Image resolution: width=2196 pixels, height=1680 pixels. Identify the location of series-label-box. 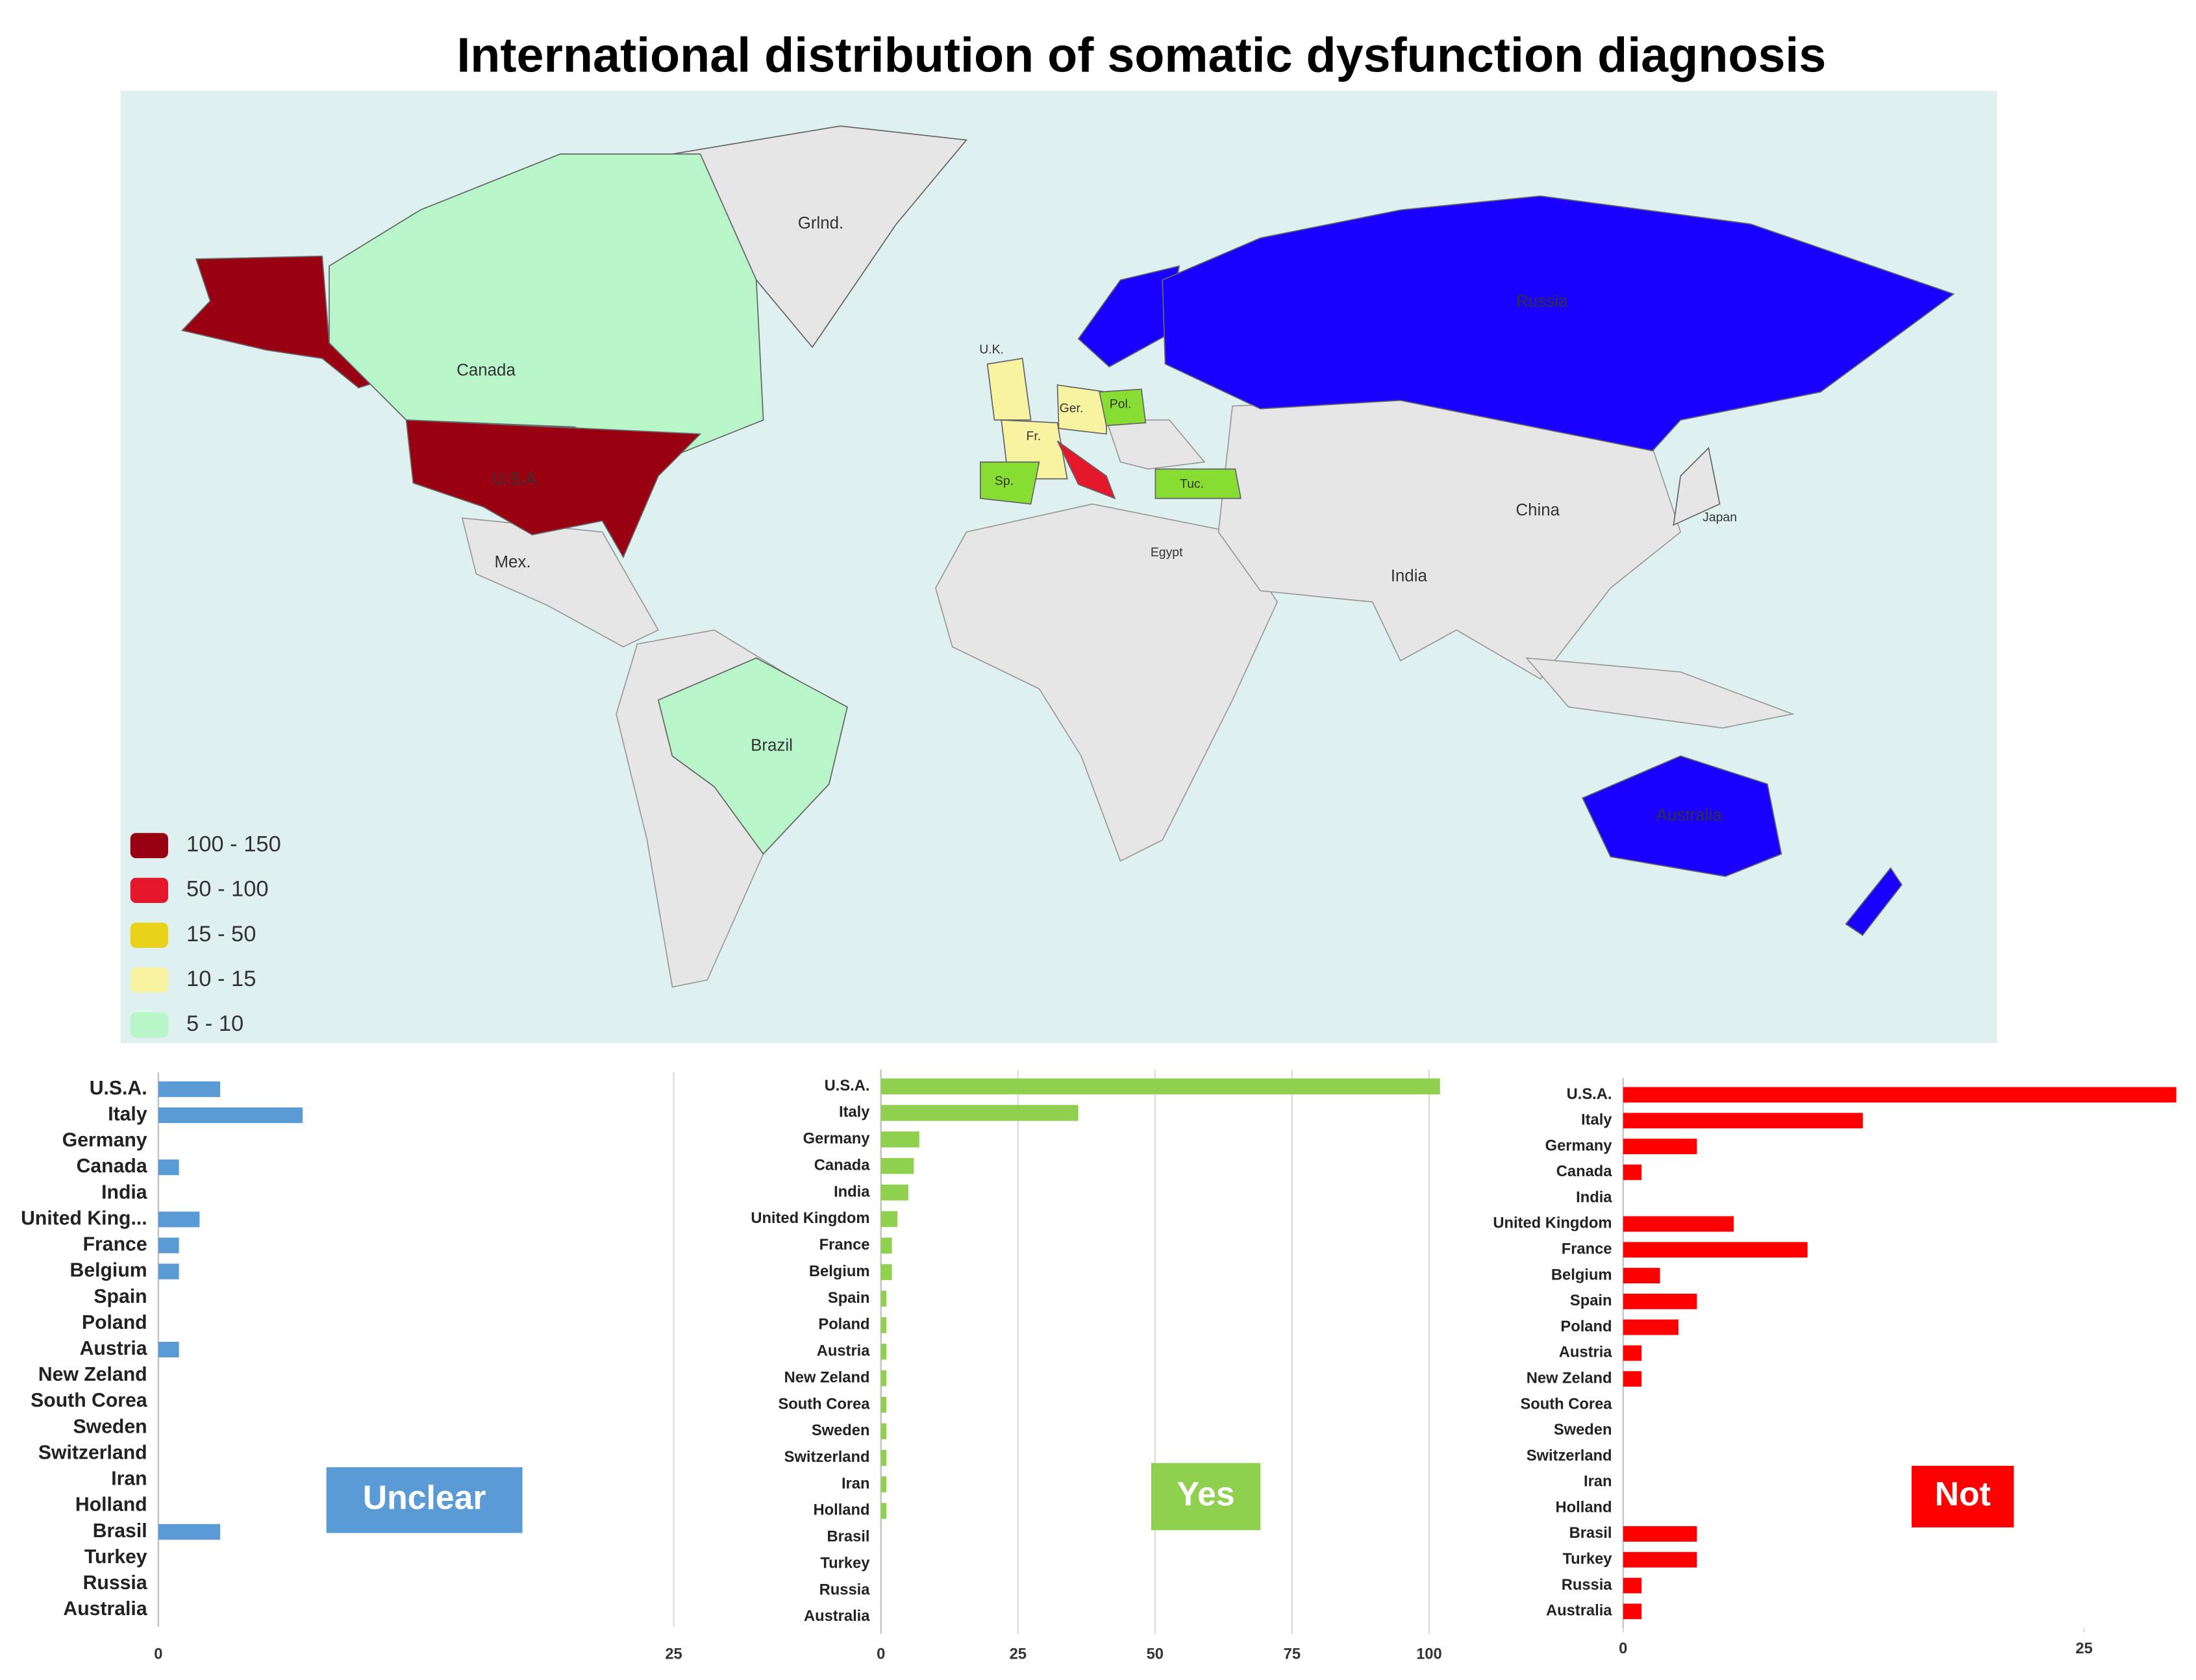
(424, 1500).